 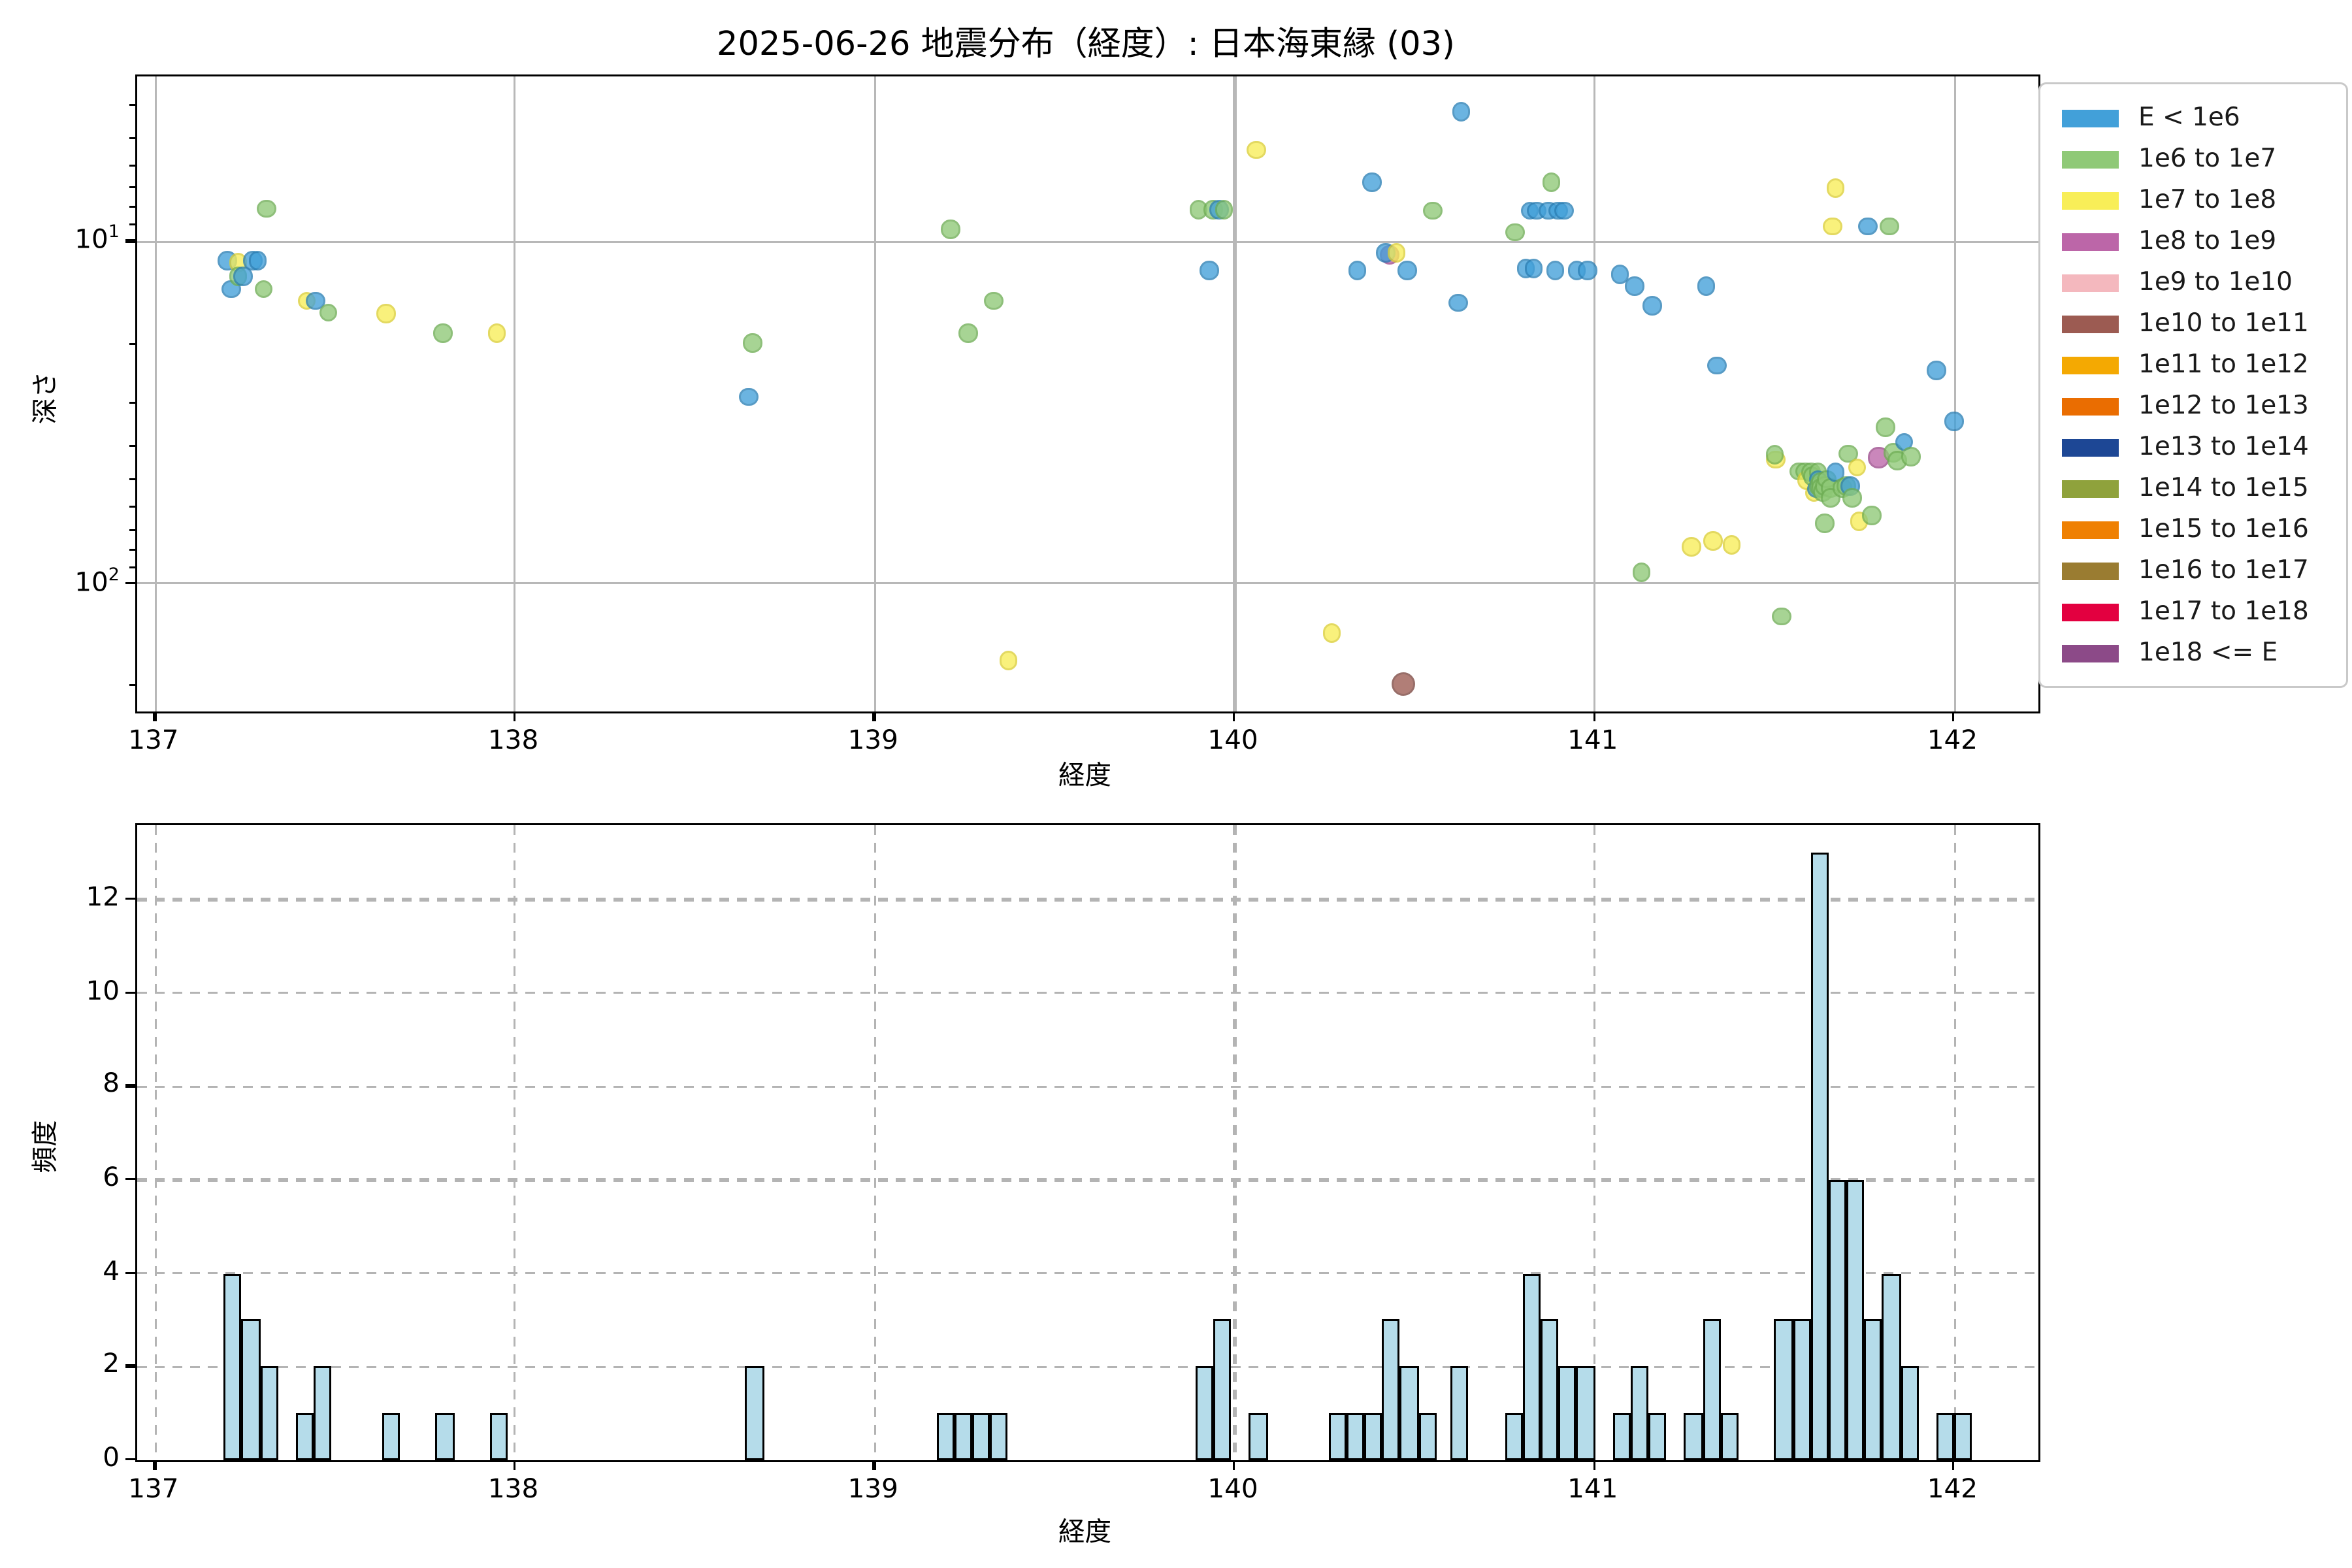 I want to click on legend-label: 1e18 <= E, so click(x=2208, y=653).